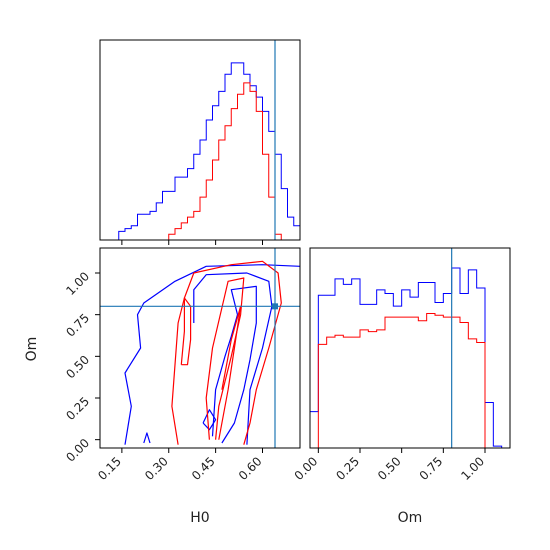  I want to click on om-histogram-series-series_a, so click(409, 358).